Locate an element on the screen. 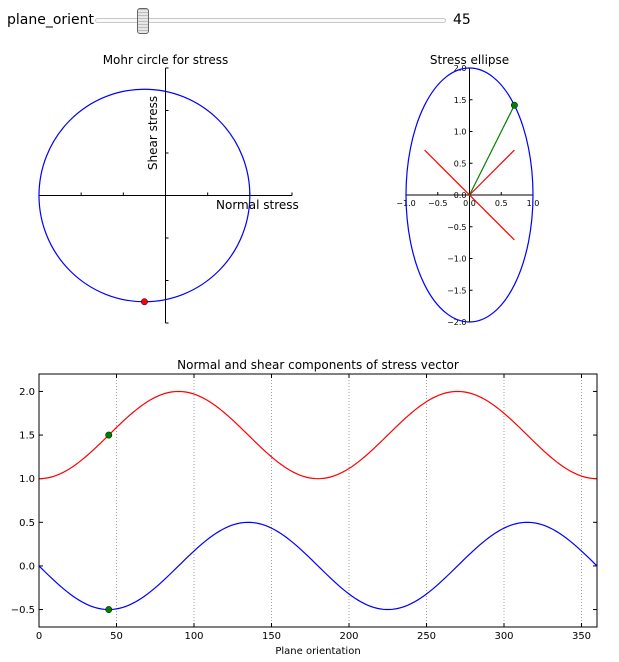 The width and height of the screenshot is (619, 662). components-x-tick-label: 200 is located at coordinates (348, 636).